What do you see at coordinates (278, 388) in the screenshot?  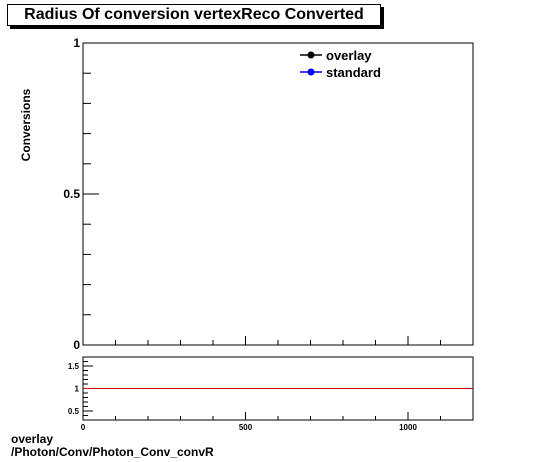 I see `ratio-frame` at bounding box center [278, 388].